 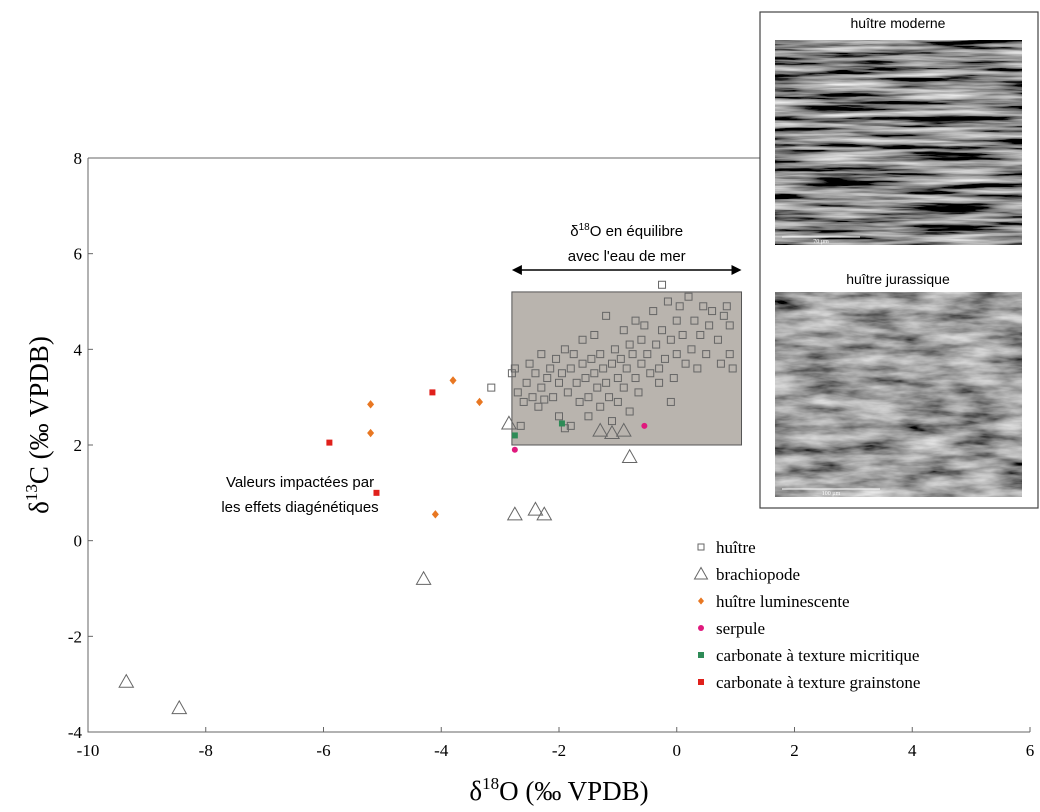 What do you see at coordinates (559, 750) in the screenshot?
I see `x-tick-label: -2` at bounding box center [559, 750].